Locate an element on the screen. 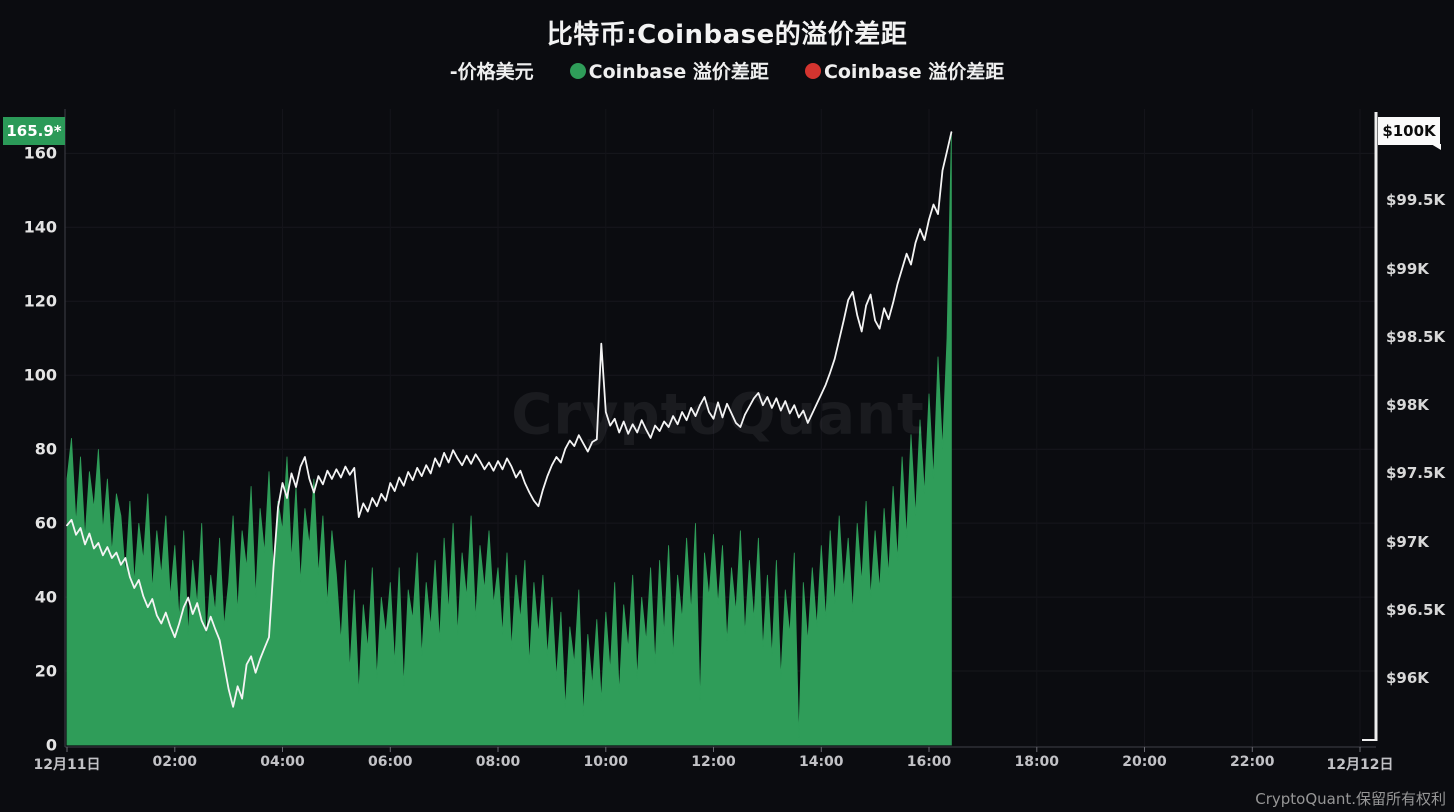  axis-tick-label: 12月11日 is located at coordinates (67, 765).